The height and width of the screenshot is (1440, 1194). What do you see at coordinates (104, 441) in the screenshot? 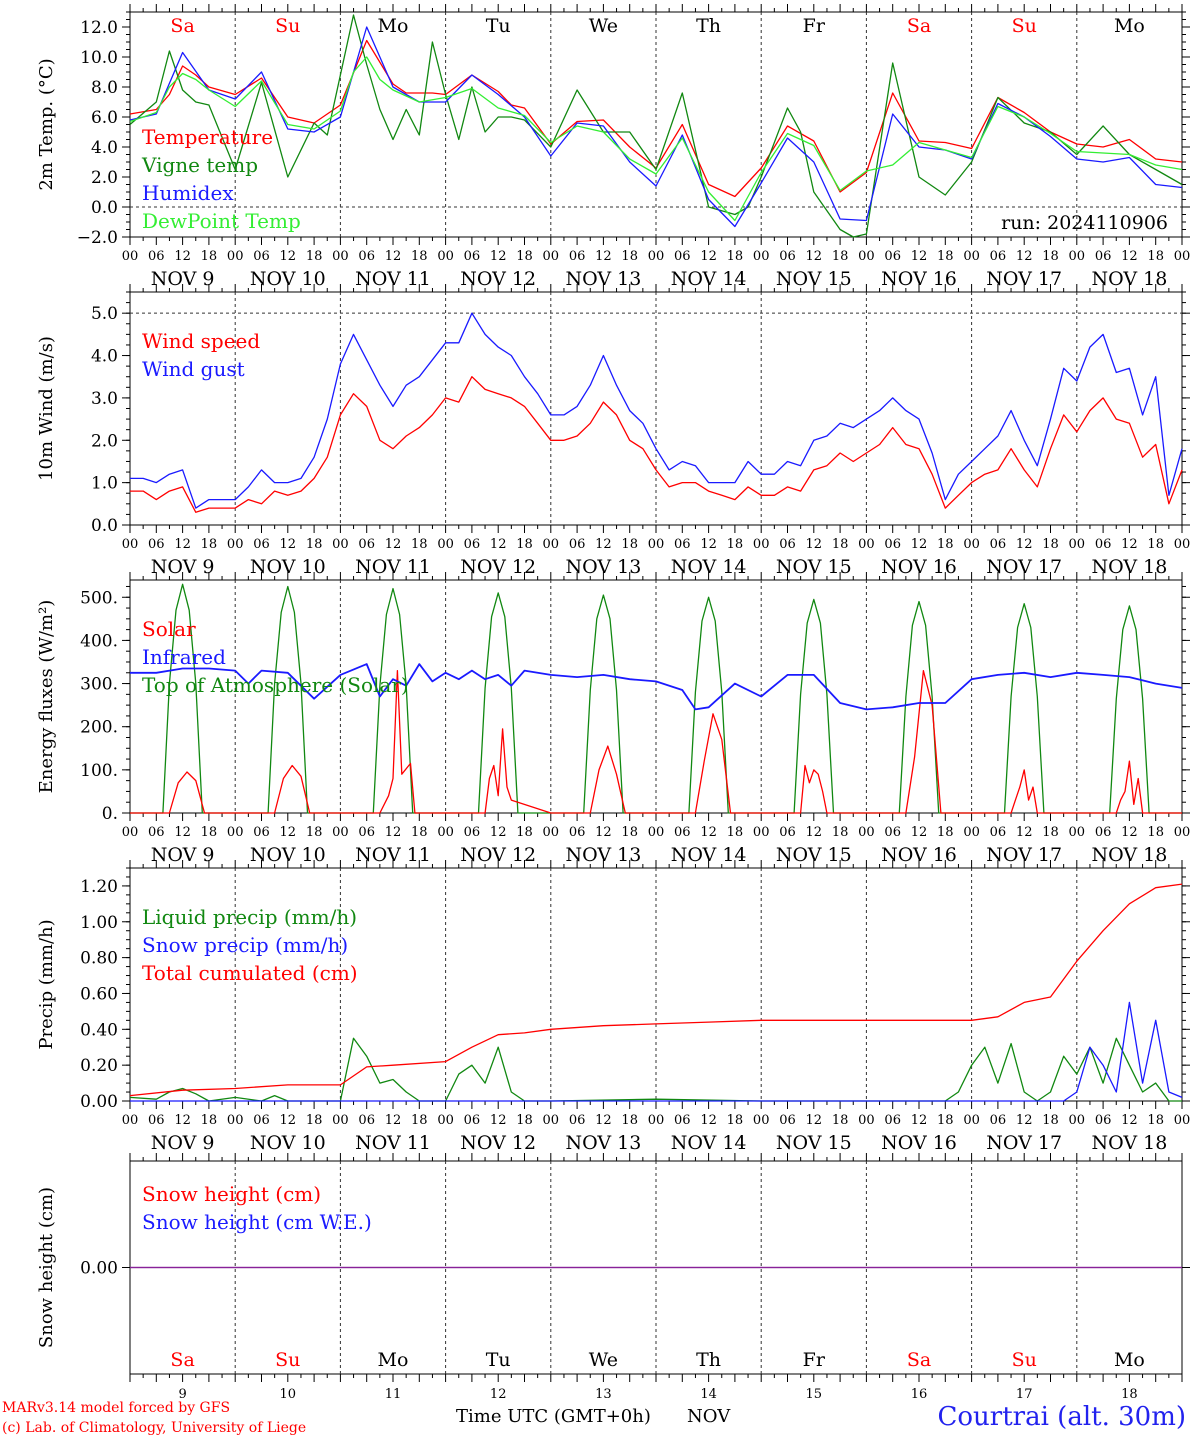
I see `y-tick-label: 2.0` at bounding box center [104, 441].